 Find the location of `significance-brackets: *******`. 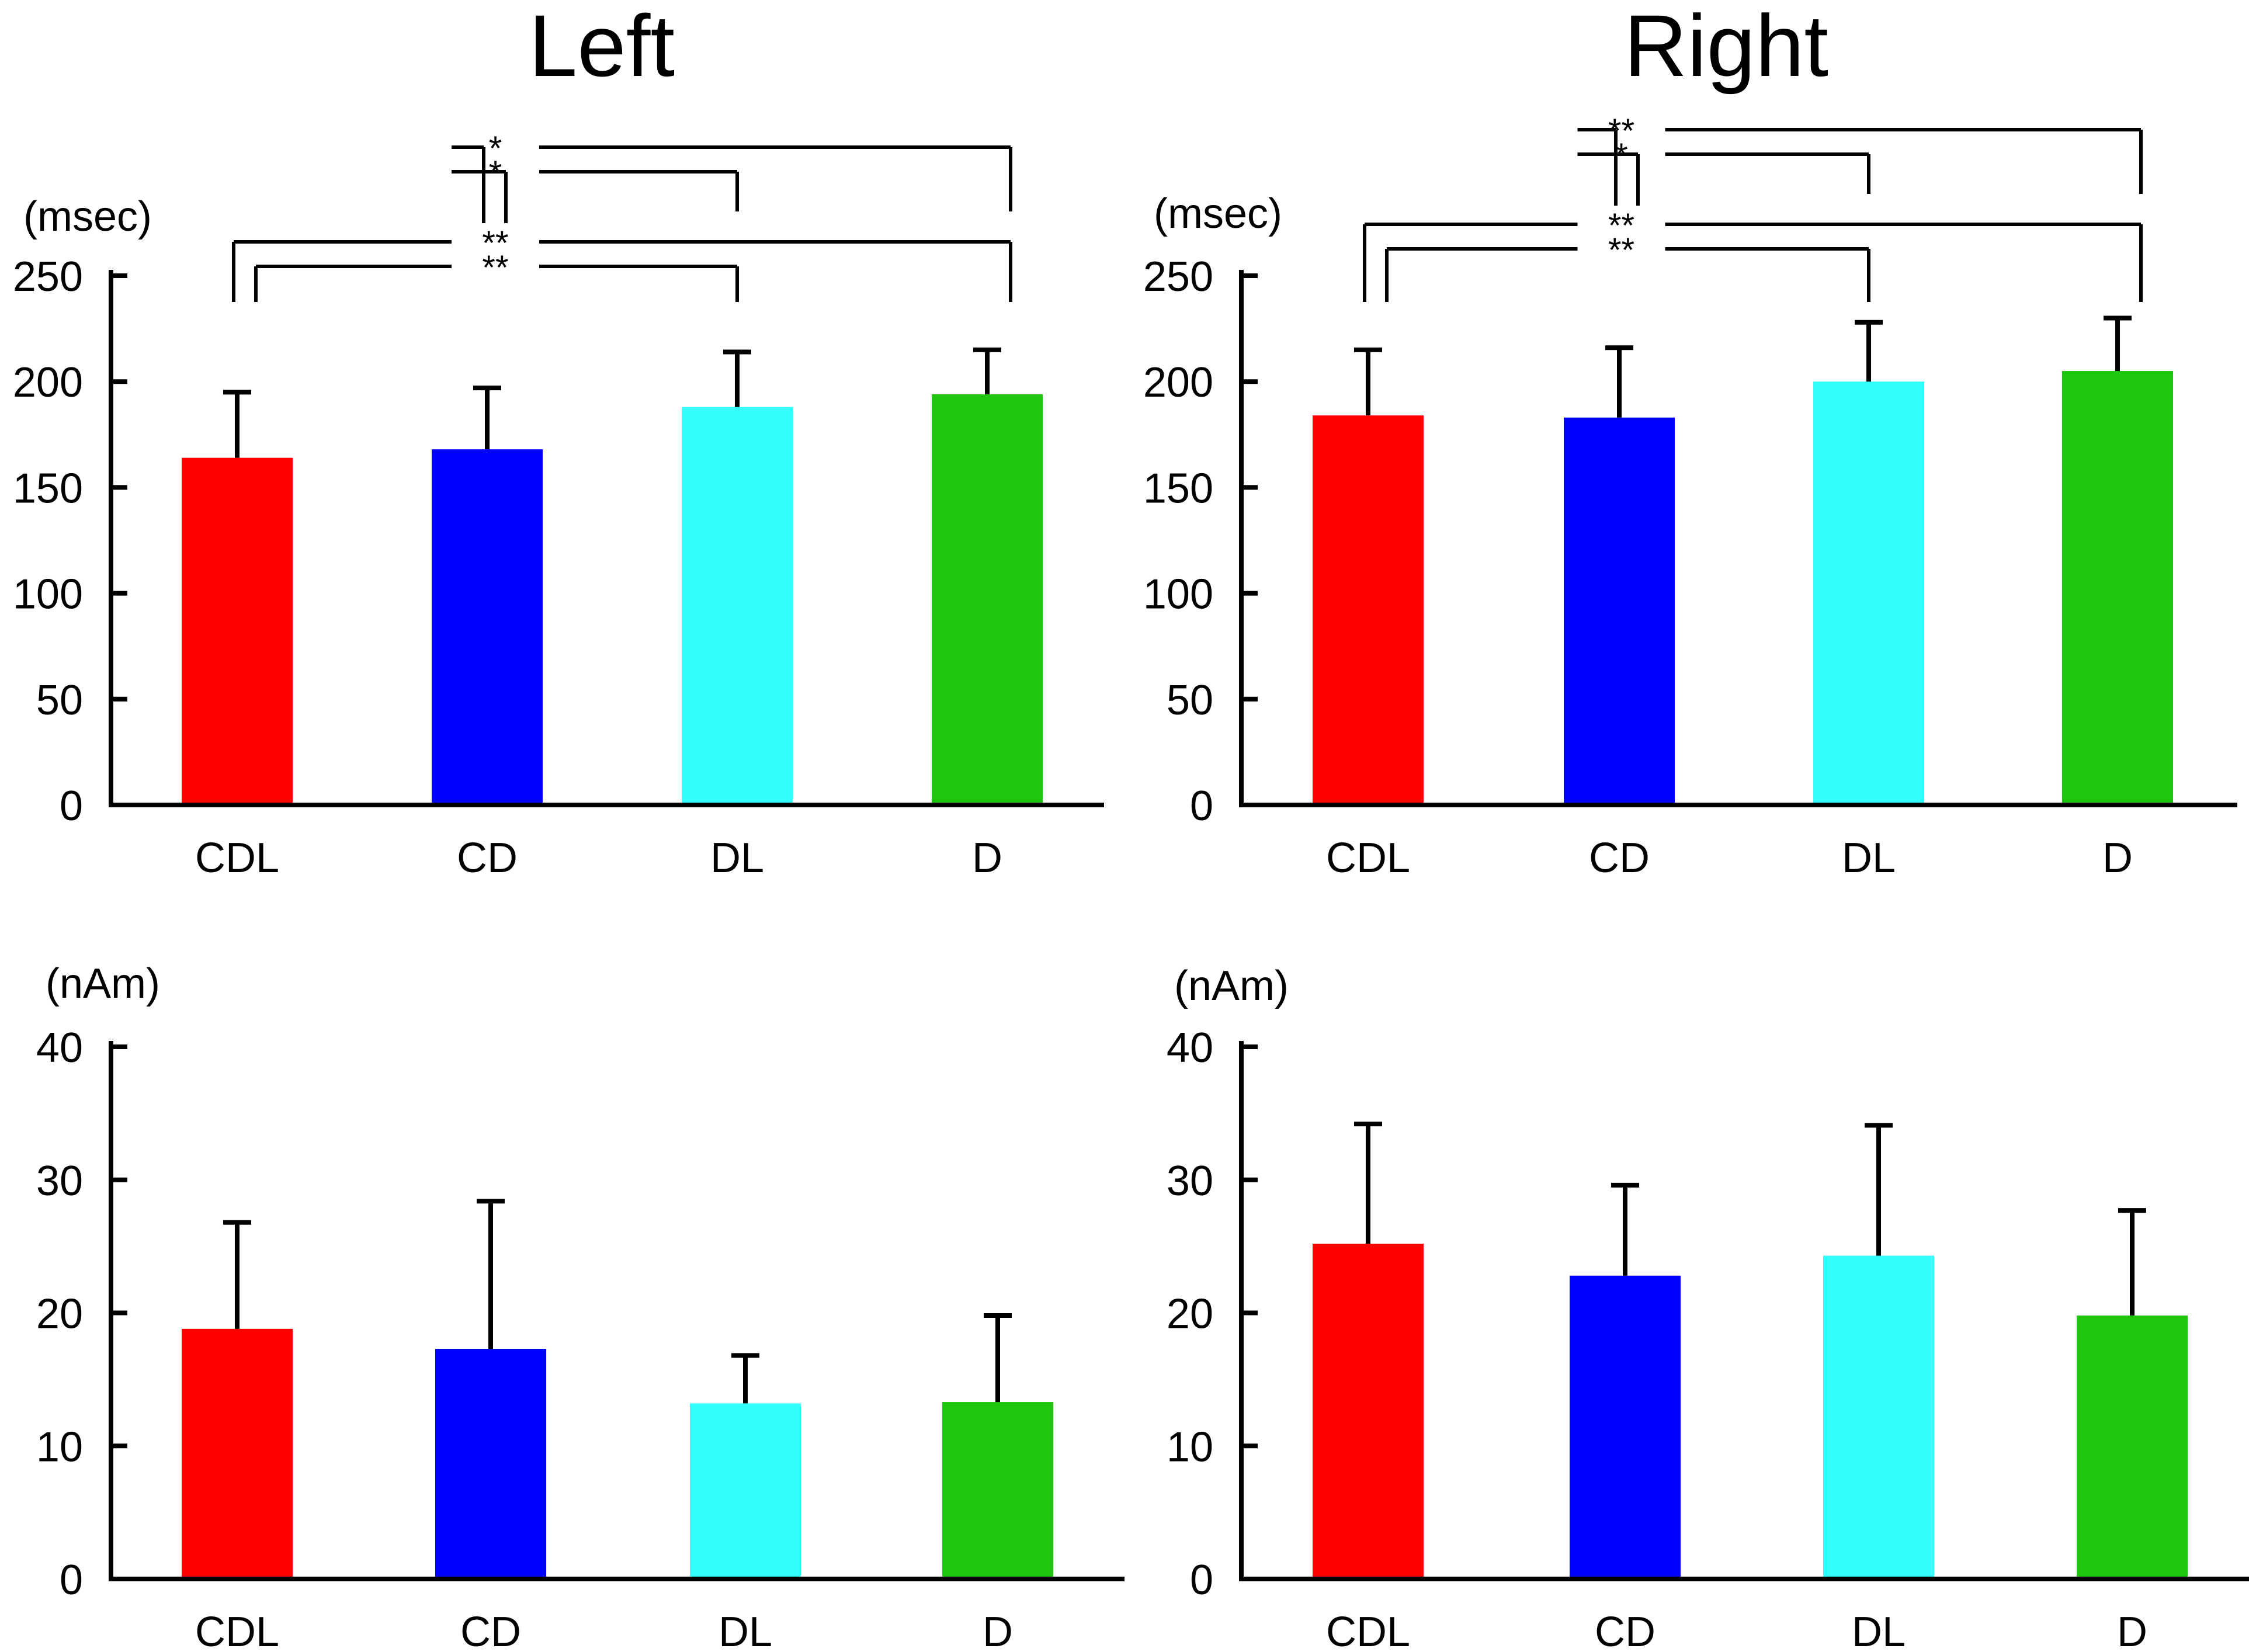

significance-brackets: ******* is located at coordinates (1753, 207).